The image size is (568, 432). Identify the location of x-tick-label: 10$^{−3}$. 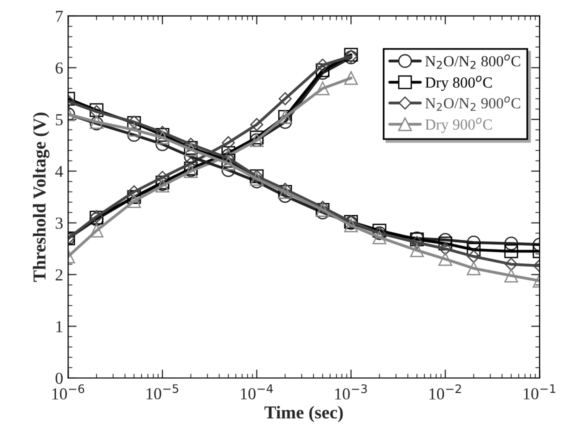
(351, 392).